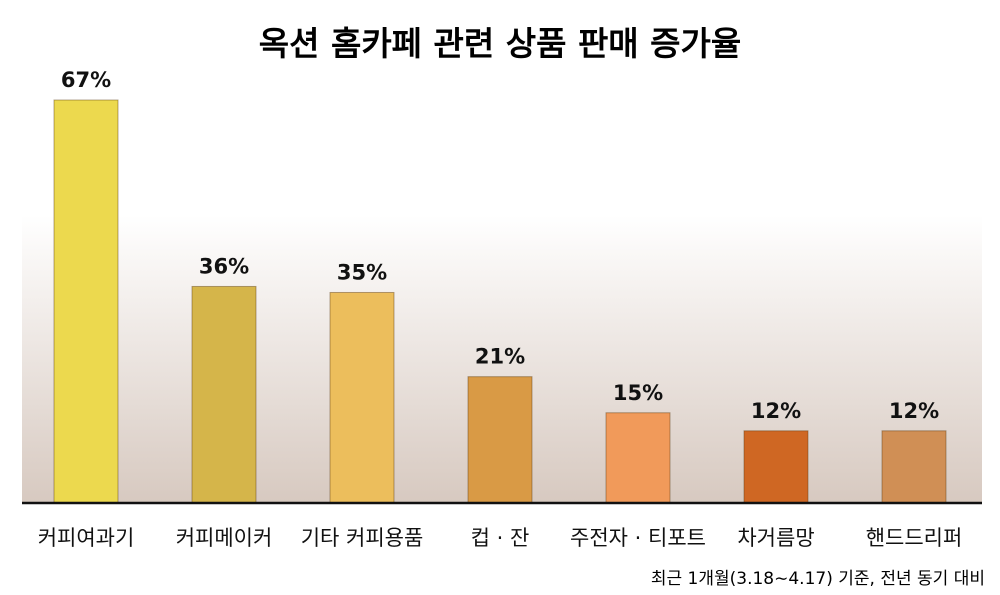 The width and height of the screenshot is (1000, 595). What do you see at coordinates (362, 272) in the screenshot?
I see `bar-value-label: 35%` at bounding box center [362, 272].